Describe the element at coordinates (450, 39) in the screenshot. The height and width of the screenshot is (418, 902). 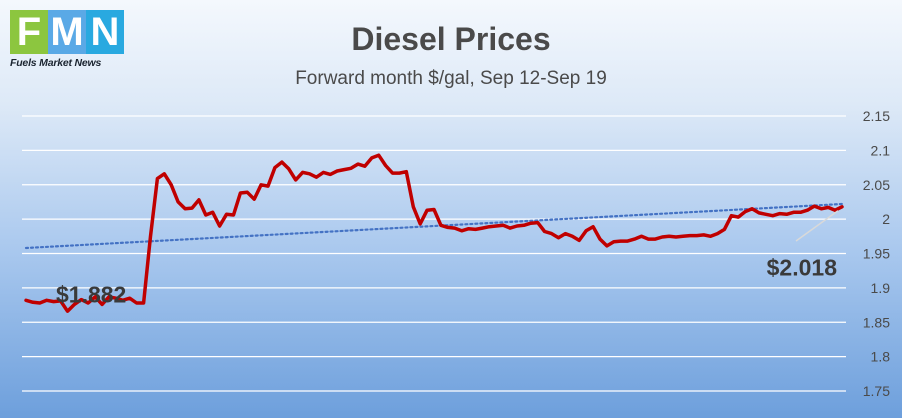
I see `chart-title: Diesel Prices` at that location.